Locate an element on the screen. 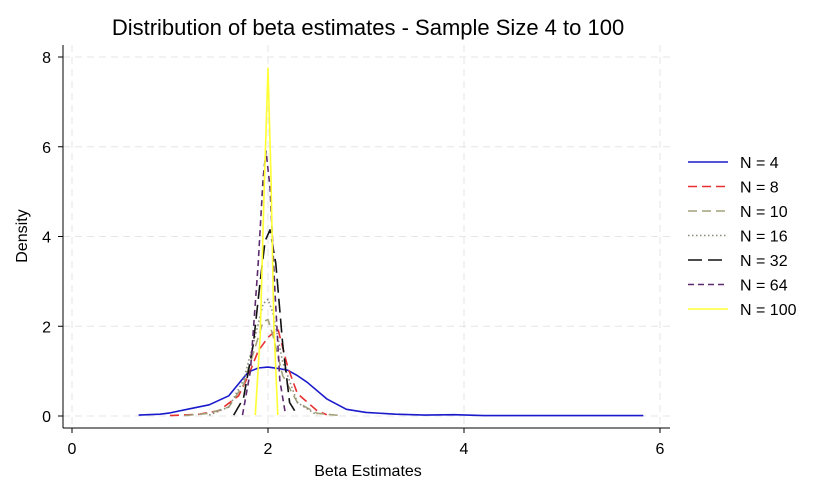 This screenshot has height=488, width=823. y-tick-label-2: 2 is located at coordinates (46, 327).